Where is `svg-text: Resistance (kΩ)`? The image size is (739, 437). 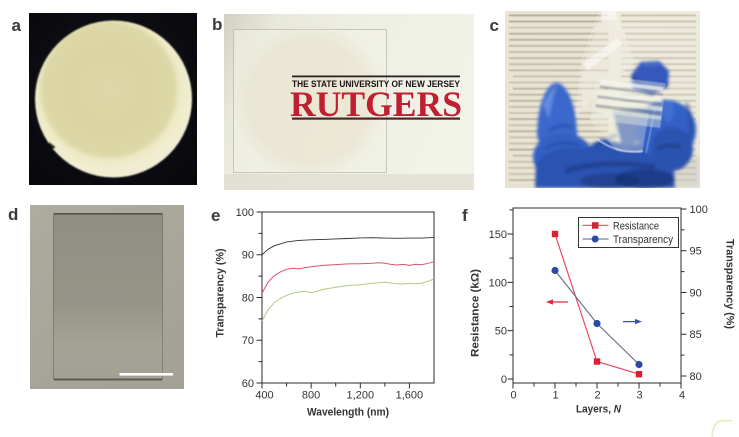 svg-text: Resistance (kΩ) is located at coordinates (476, 313).